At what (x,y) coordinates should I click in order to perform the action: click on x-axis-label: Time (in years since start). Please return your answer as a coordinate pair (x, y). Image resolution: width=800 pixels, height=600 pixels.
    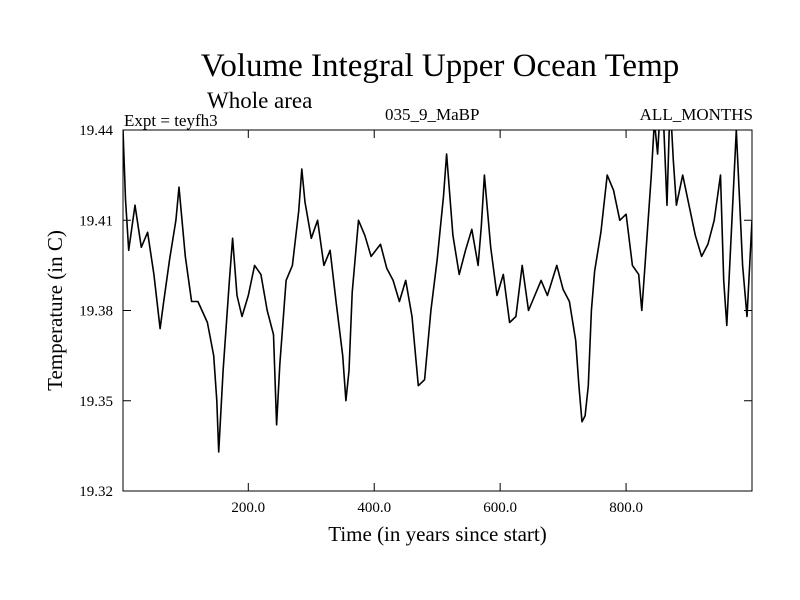
    Looking at the image, I should click on (437, 534).